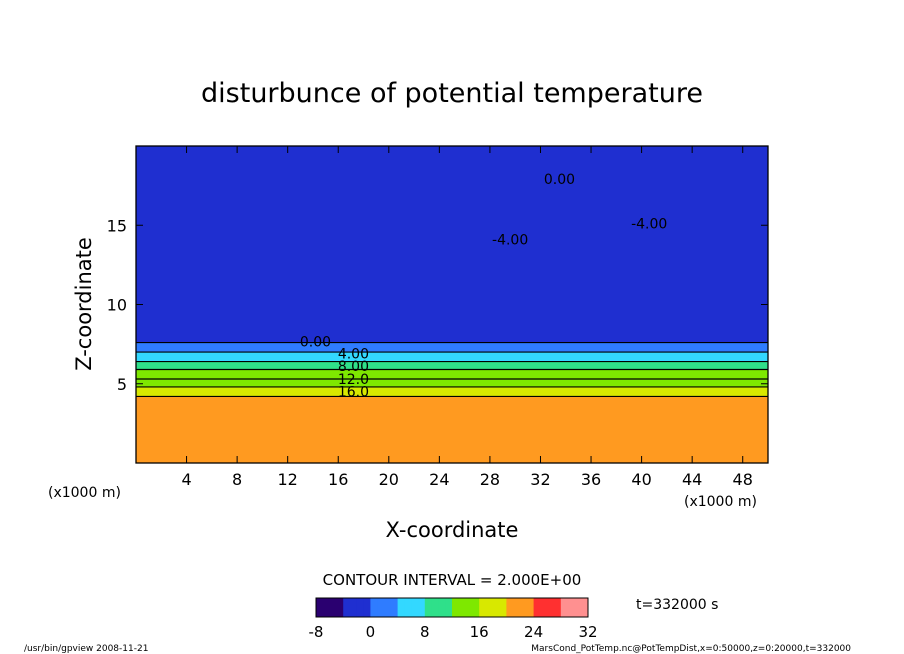  What do you see at coordinates (353, 380) in the screenshot?
I see `contour-label: 12.0` at bounding box center [353, 380].